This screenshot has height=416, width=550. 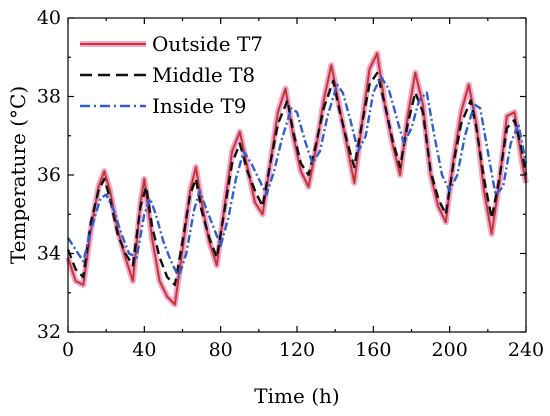 I want to click on y-tick-label: 40, so click(x=49, y=18).